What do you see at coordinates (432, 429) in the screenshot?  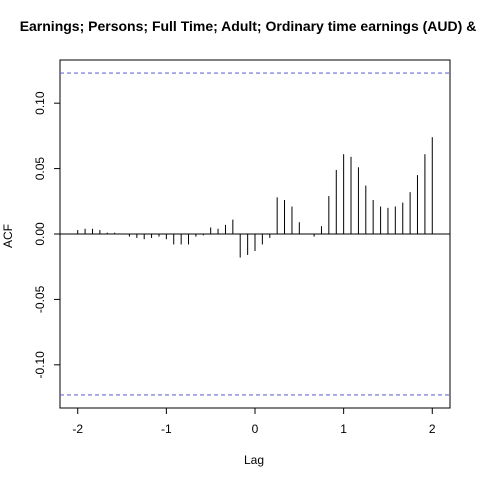 I see `x-tick-label-4: 2` at bounding box center [432, 429].